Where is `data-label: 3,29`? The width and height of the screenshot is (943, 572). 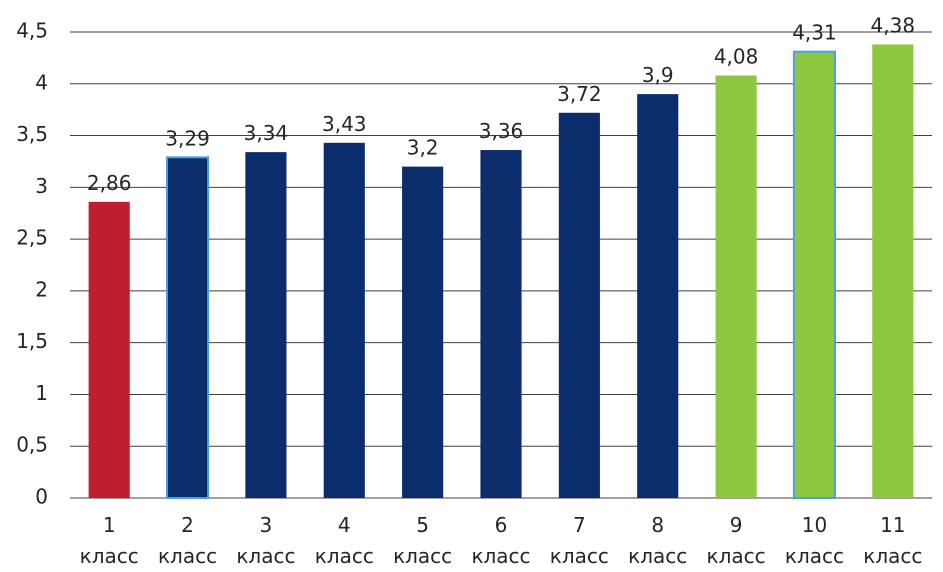 data-label: 3,29 is located at coordinates (187, 138).